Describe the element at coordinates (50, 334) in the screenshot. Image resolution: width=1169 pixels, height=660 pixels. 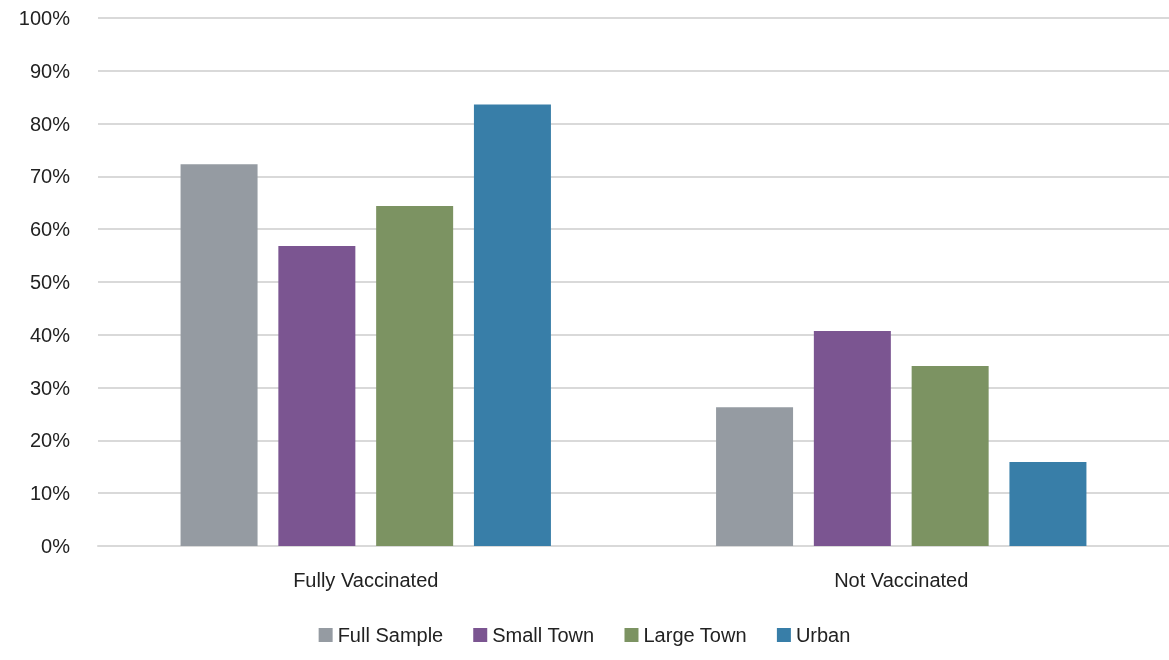
I see `y-tick-label: 40%` at that location.